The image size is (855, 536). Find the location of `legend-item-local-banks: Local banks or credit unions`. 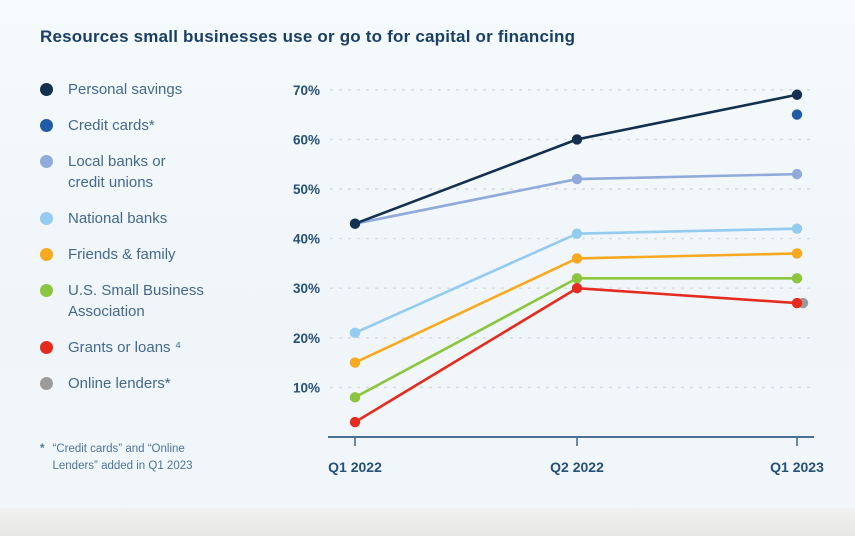

legend-item-local-banks: Local banks or credit unions is located at coordinates (155, 172).